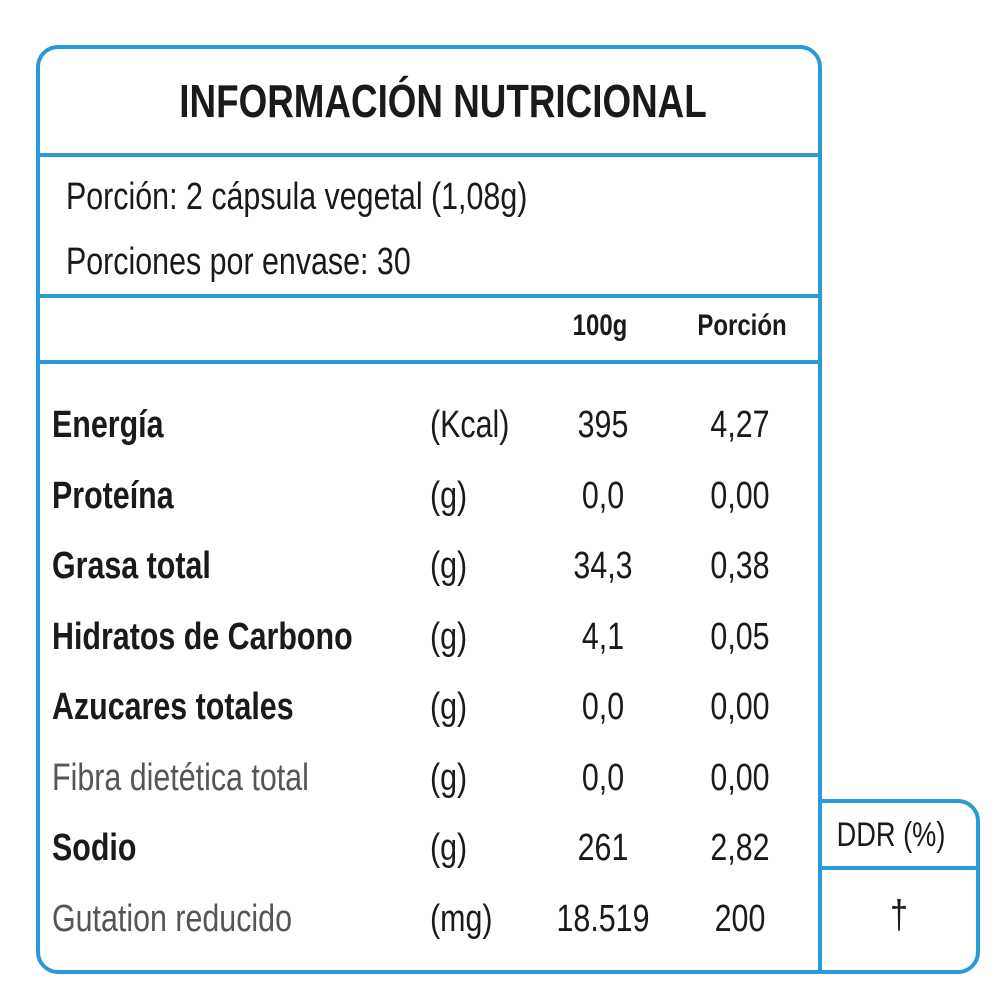  I want to click on nutrient-per-100g: 34,3, so click(603, 566).